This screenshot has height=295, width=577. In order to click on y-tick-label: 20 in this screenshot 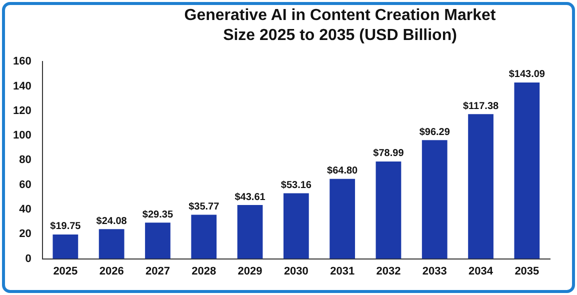, I will do `click(25, 234)`.